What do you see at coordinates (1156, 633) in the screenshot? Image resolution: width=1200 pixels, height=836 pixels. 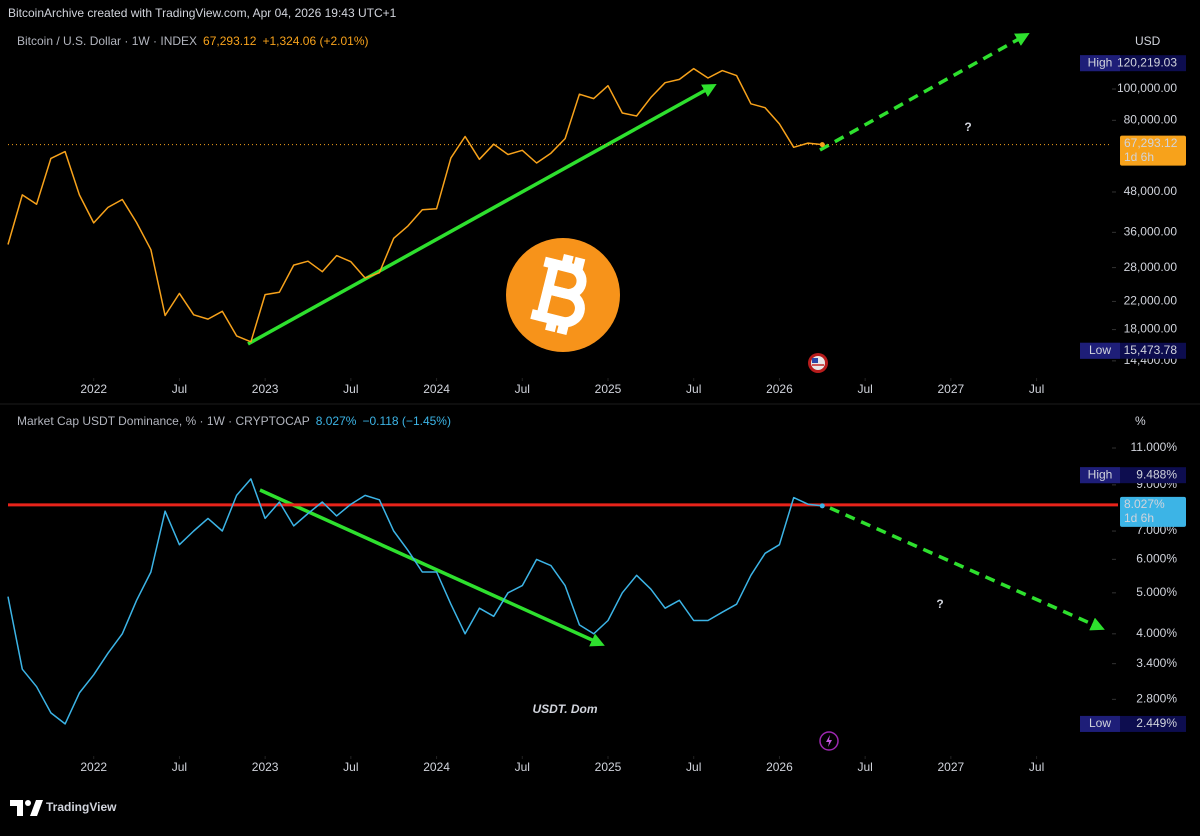 I see `y-tick-label: 4.000%` at bounding box center [1156, 633].